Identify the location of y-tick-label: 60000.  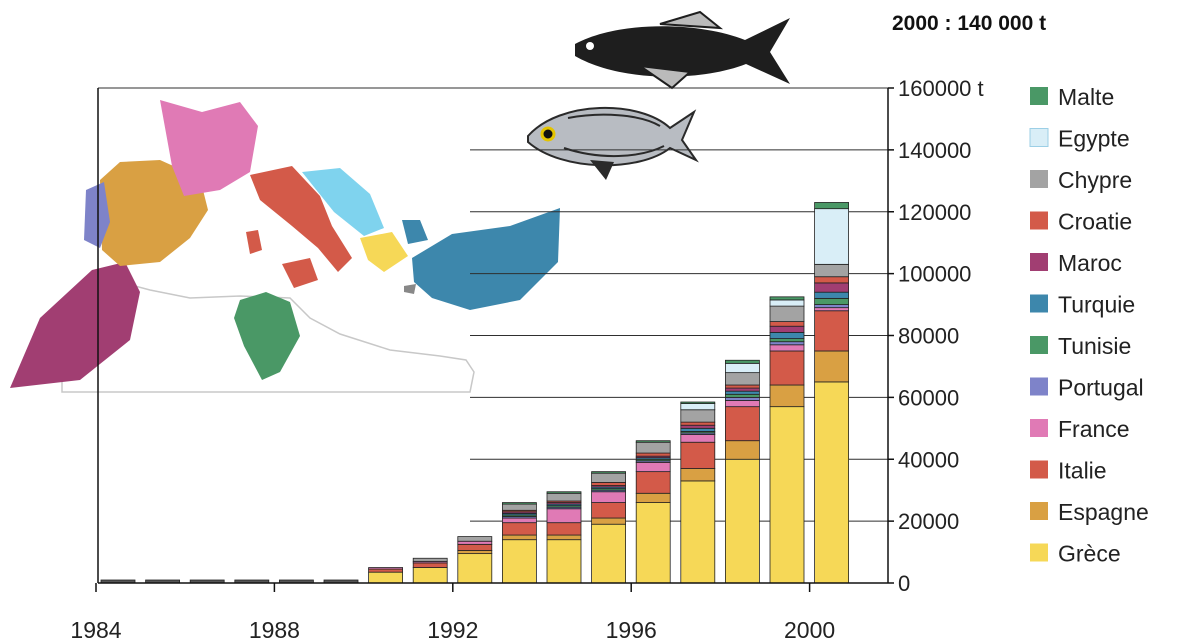
(928, 397).